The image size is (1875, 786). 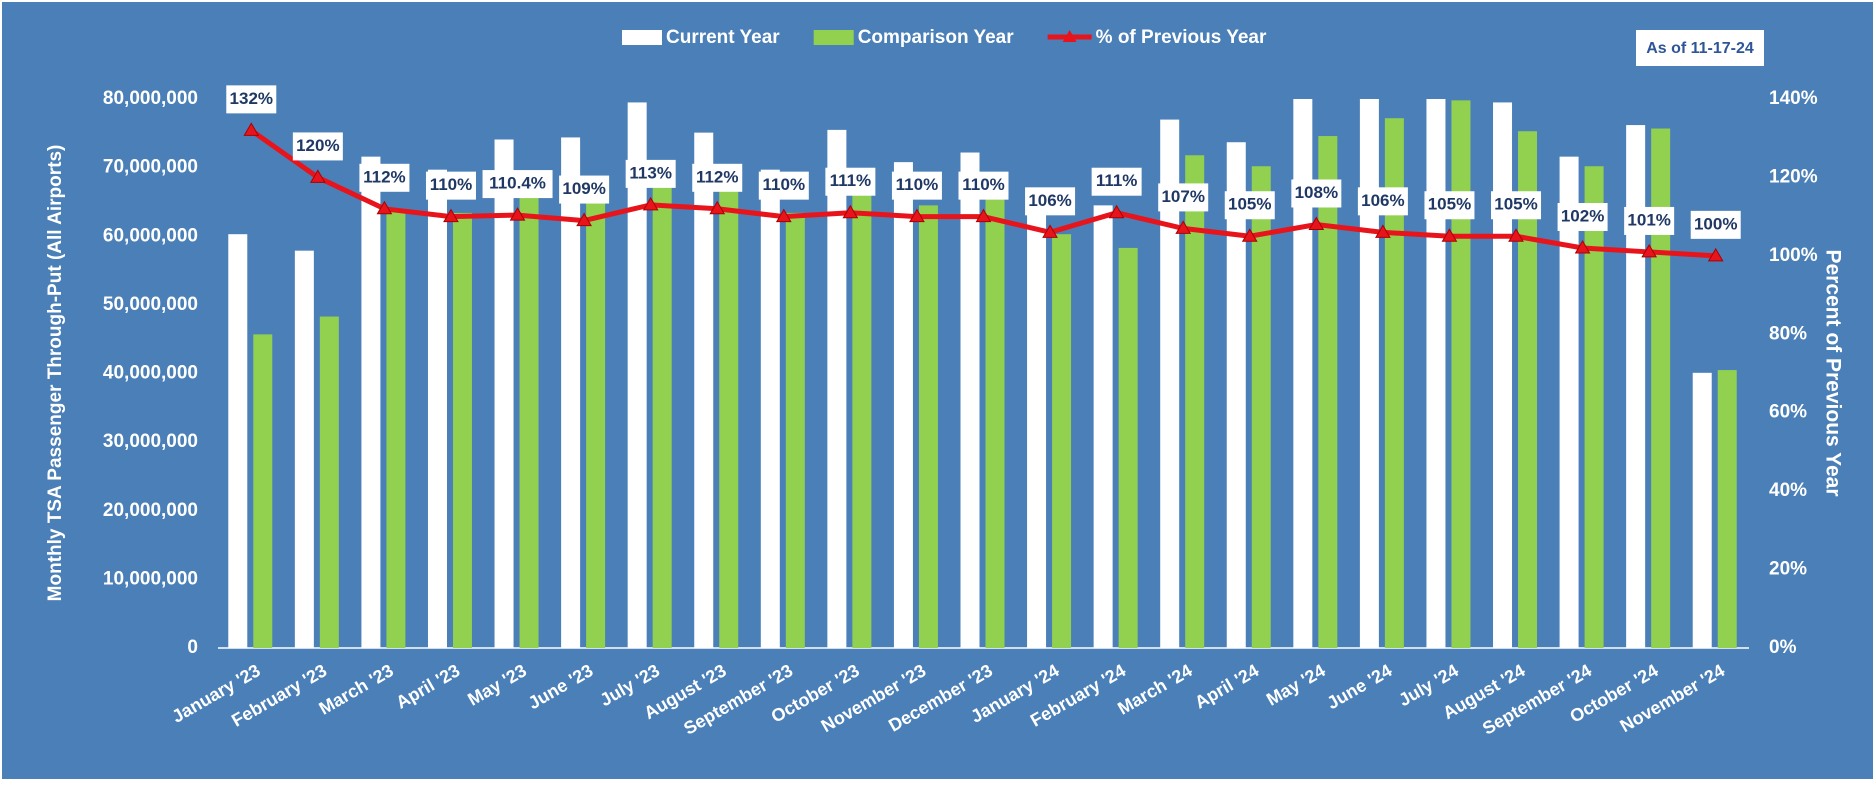 What do you see at coordinates (1715, 223) in the screenshot?
I see `value-label: 100%` at bounding box center [1715, 223].